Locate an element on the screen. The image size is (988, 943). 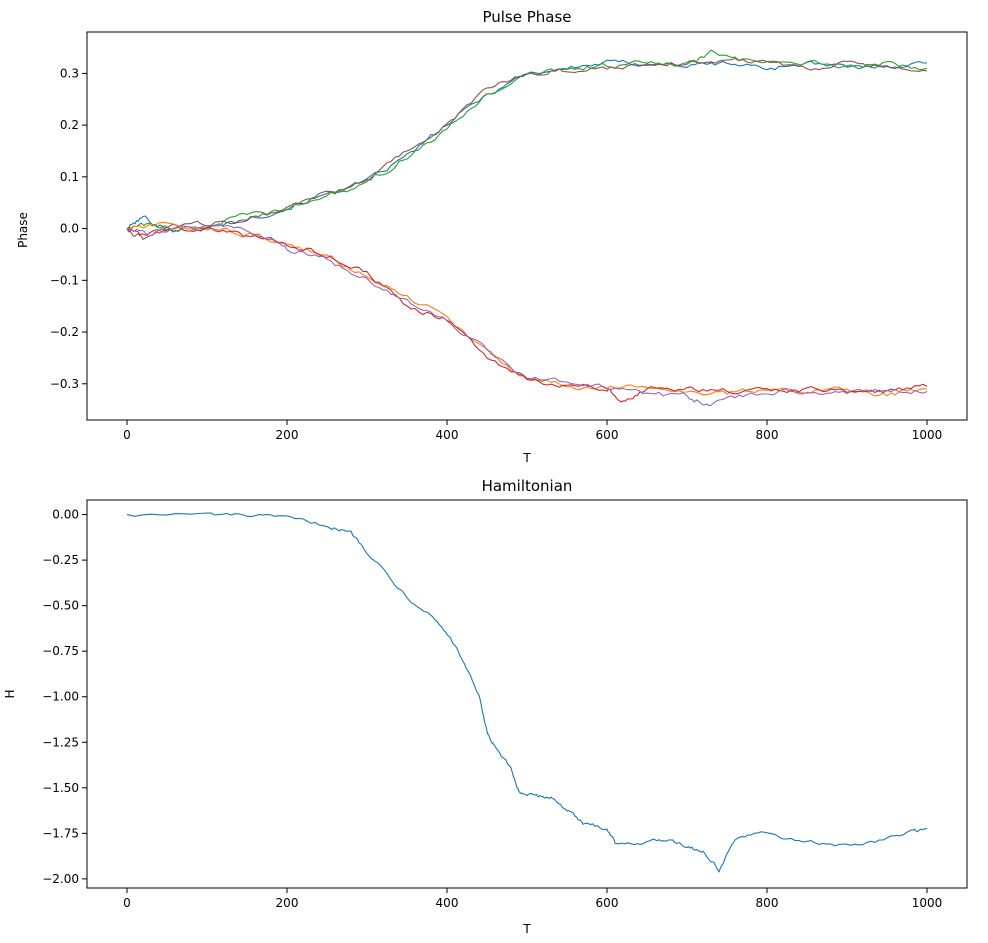
hamiltonian-y-tick-label: −1.75 is located at coordinates (60, 833).